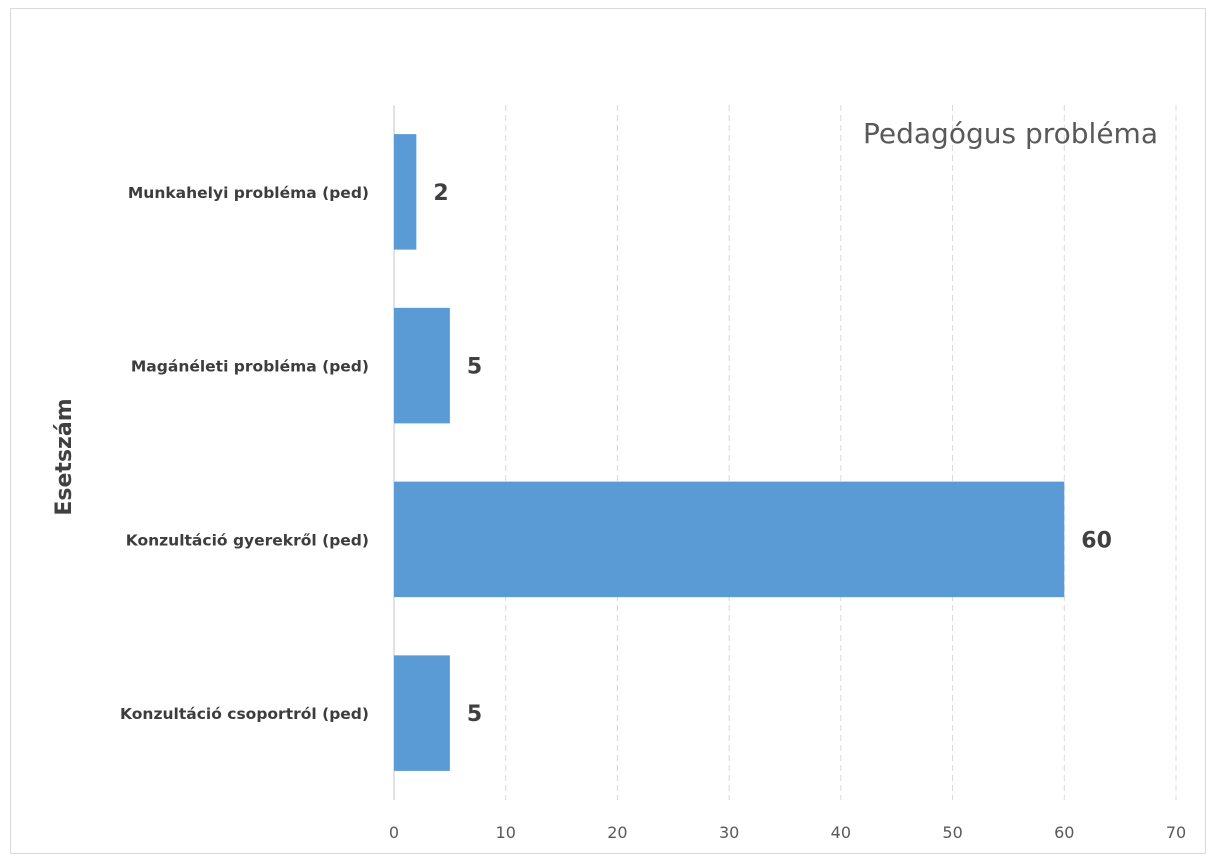  I want to click on x-tick-label-30: 30, so click(729, 832).